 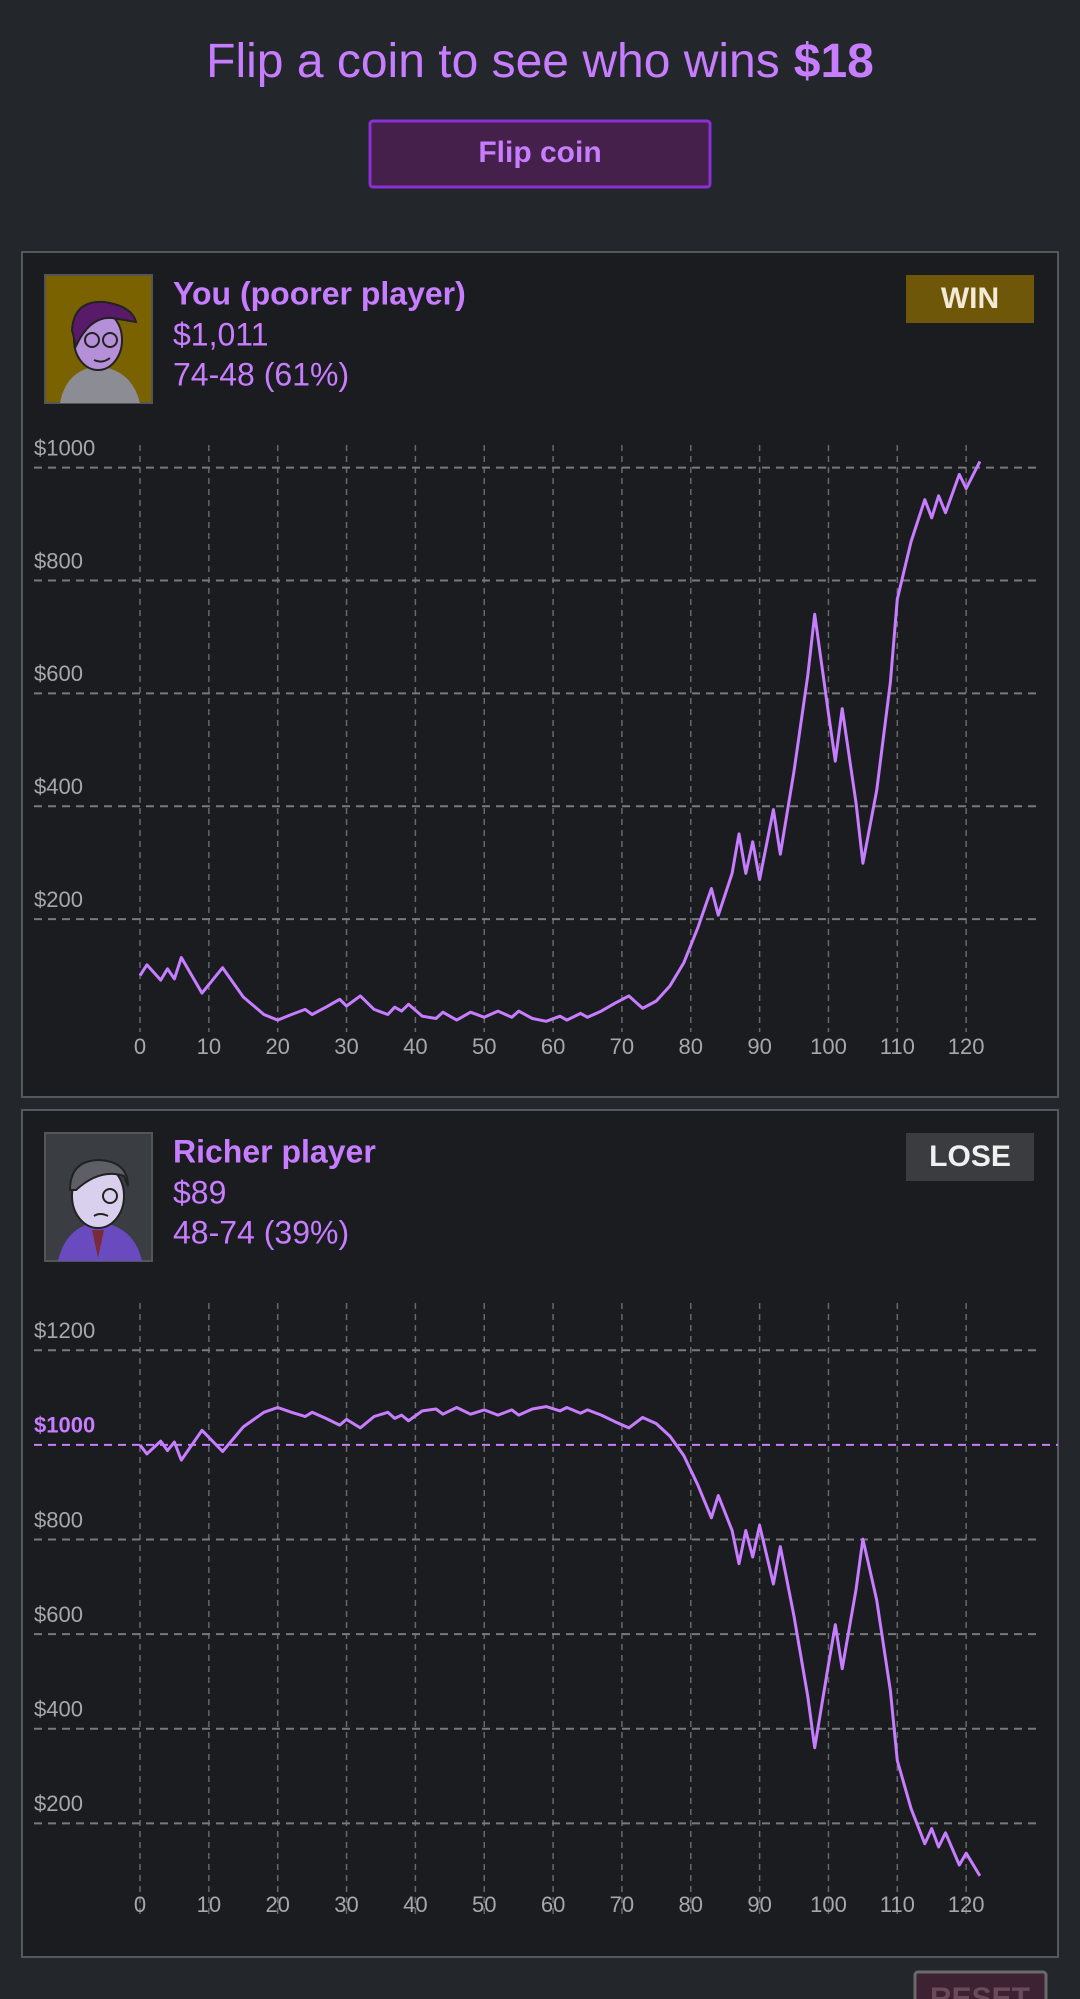 I want to click on button-label: Flip coin, so click(x=539, y=152).